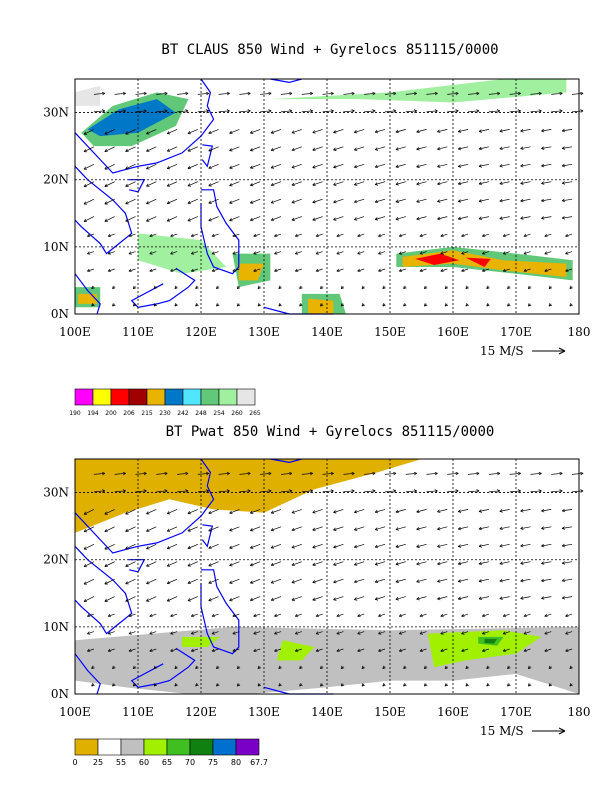 The height and width of the screenshot is (792, 612). Describe the element at coordinates (165, 402) in the screenshot. I see `colorbar: 190 194 200 206 215 230 242 248 254 260 265` at that location.